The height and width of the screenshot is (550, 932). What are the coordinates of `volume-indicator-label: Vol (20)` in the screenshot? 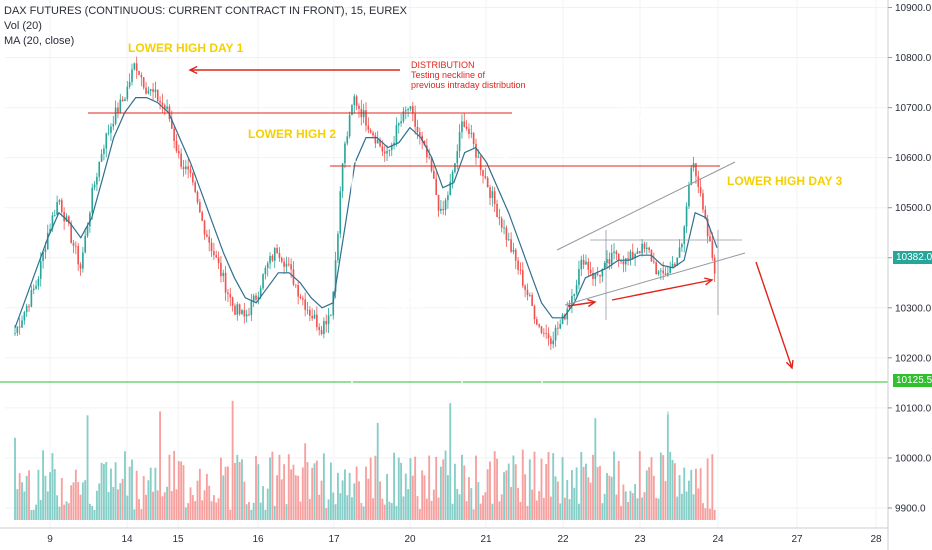 It's located at (23, 26).